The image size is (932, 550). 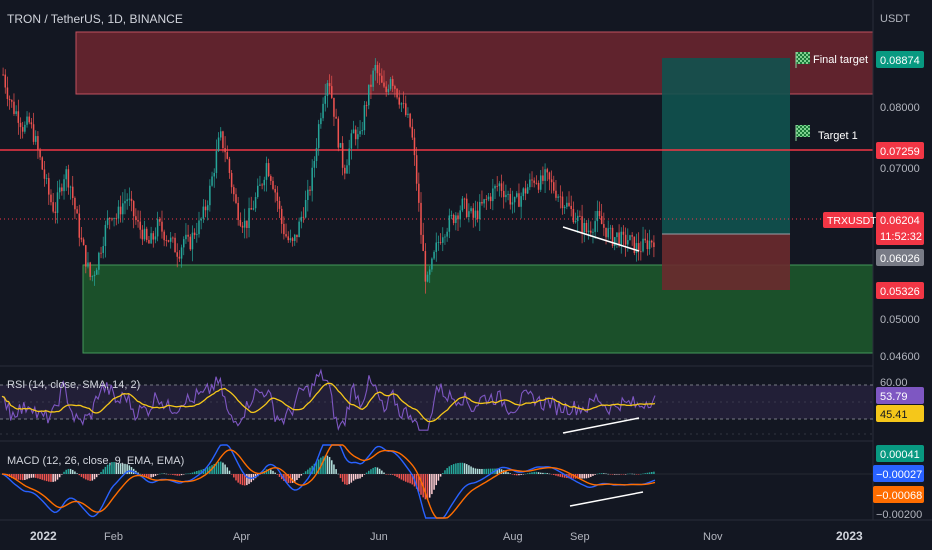 I want to click on symbol-title: TRON / TetherUS, 1D, BINANCE, so click(x=95, y=19).